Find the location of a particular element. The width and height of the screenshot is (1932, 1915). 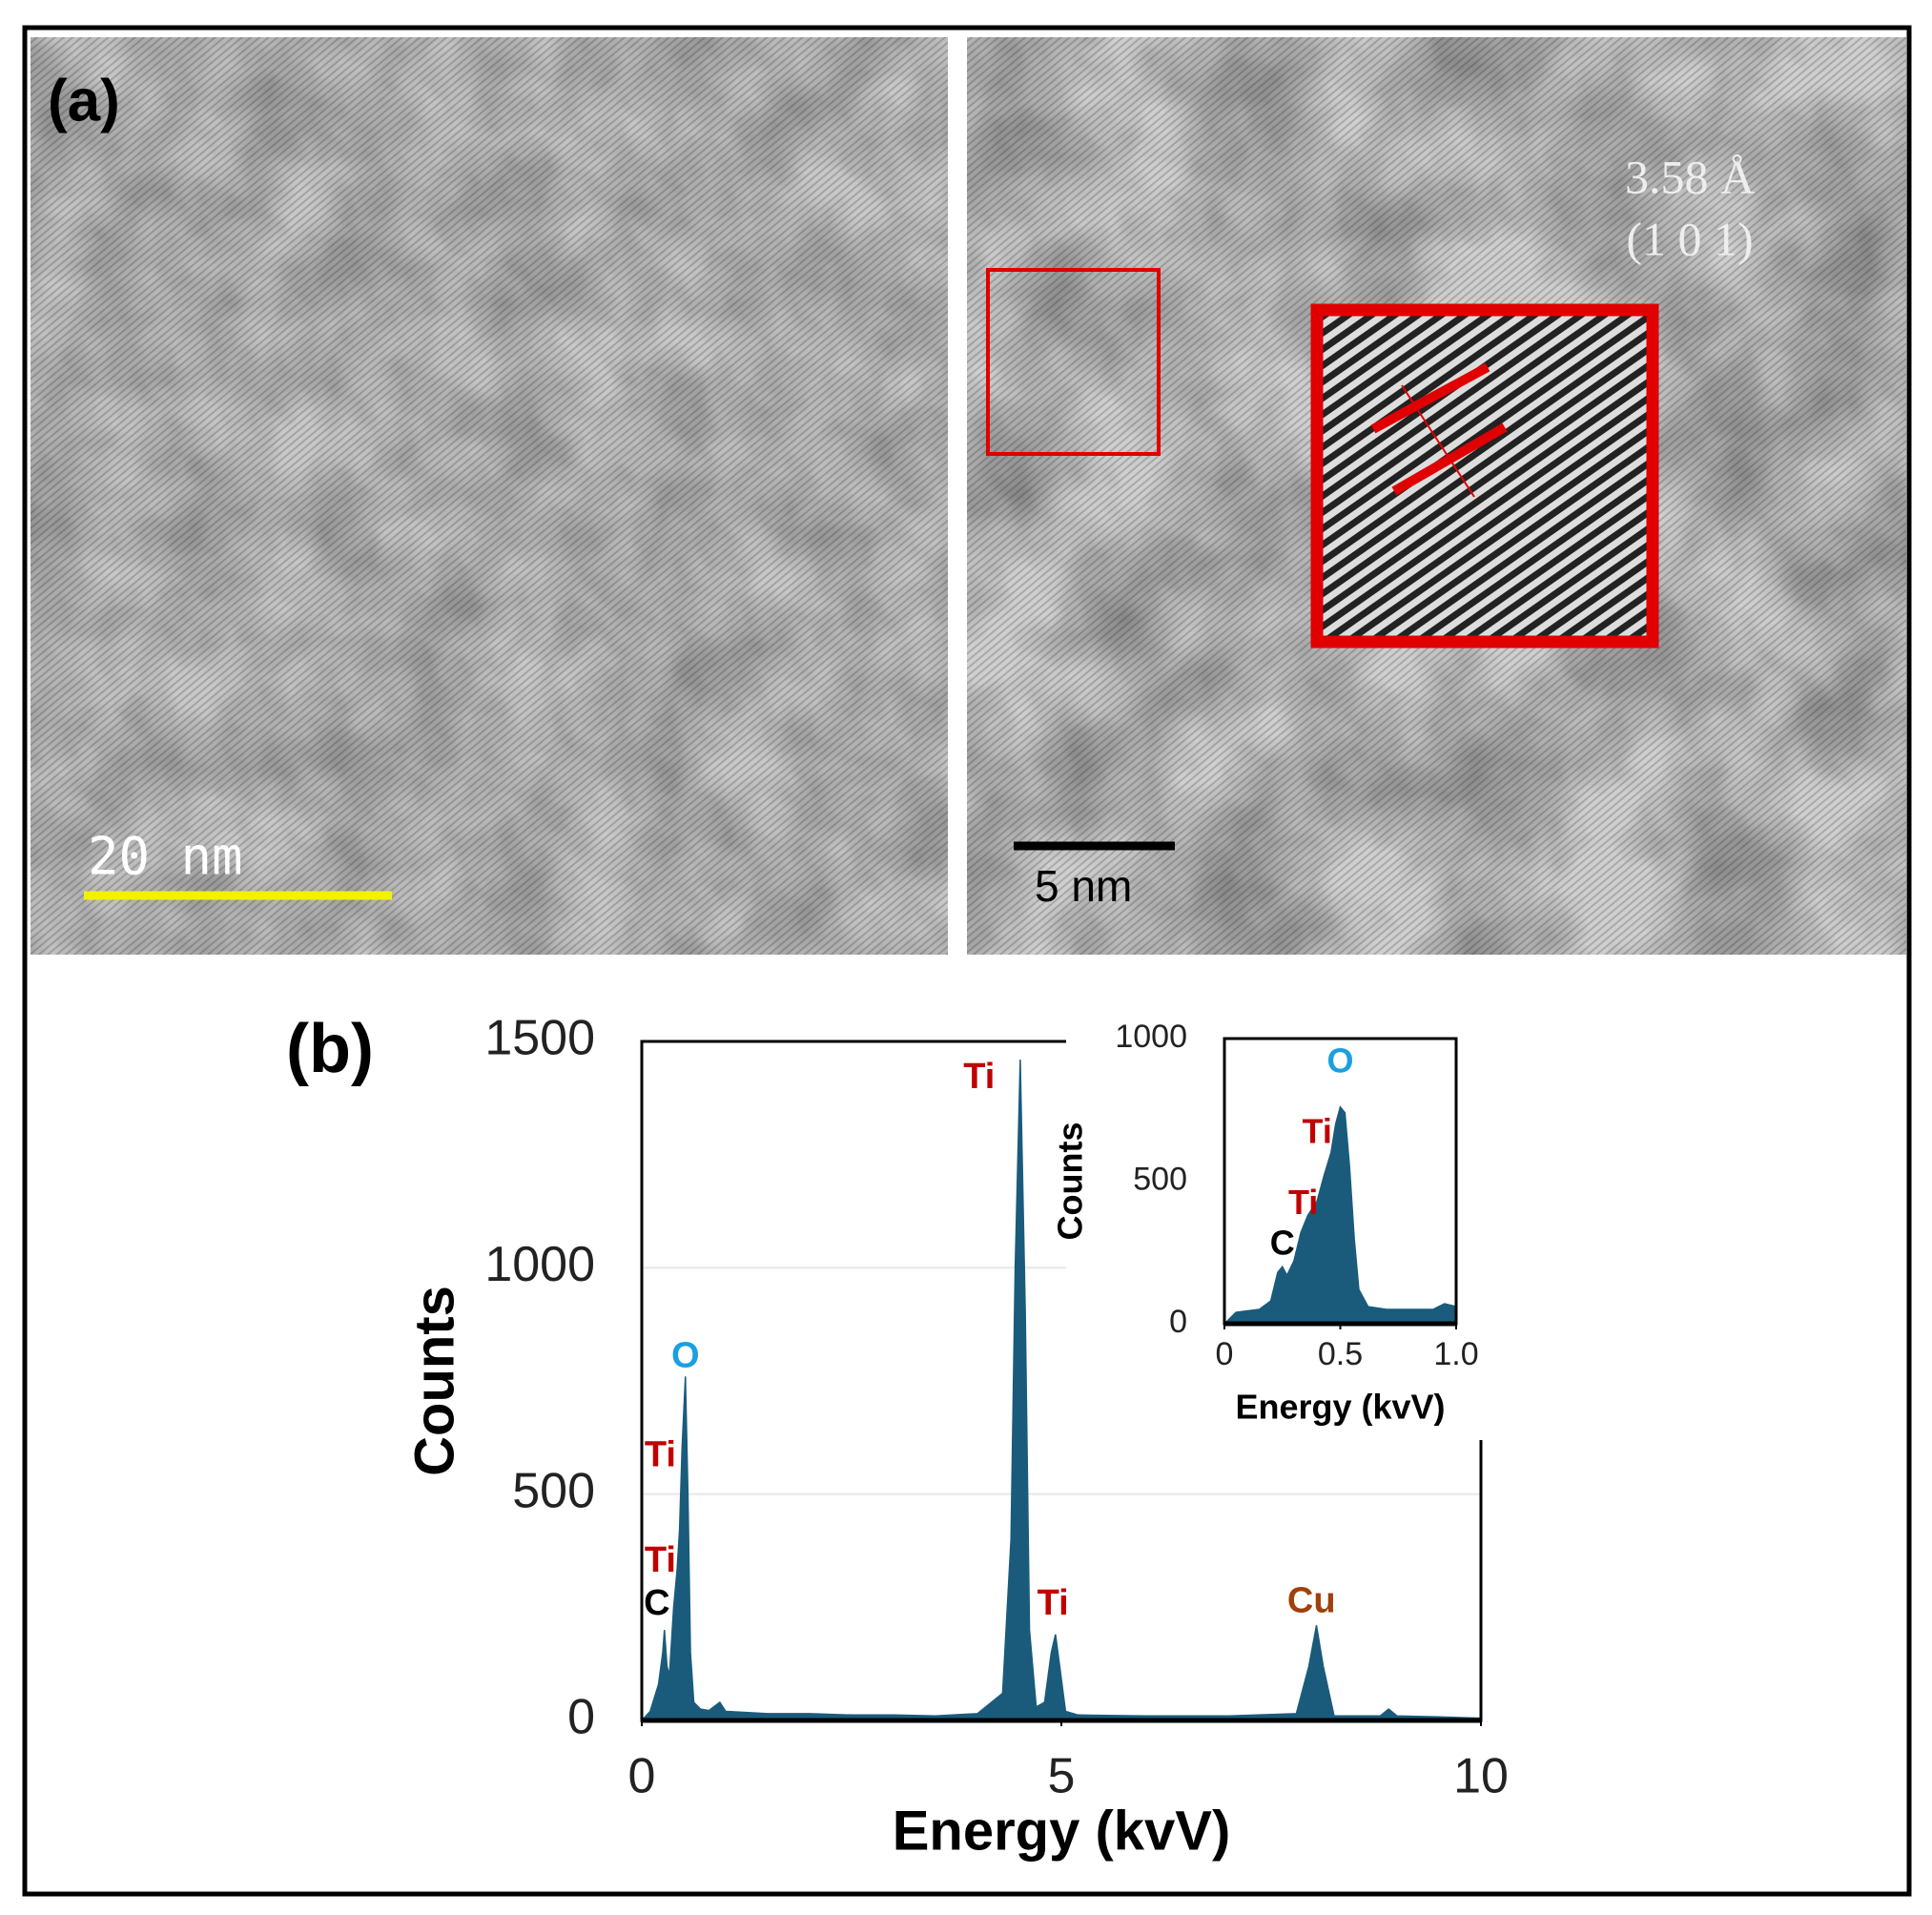

inset-background is located at coordinates (1277, 1226).